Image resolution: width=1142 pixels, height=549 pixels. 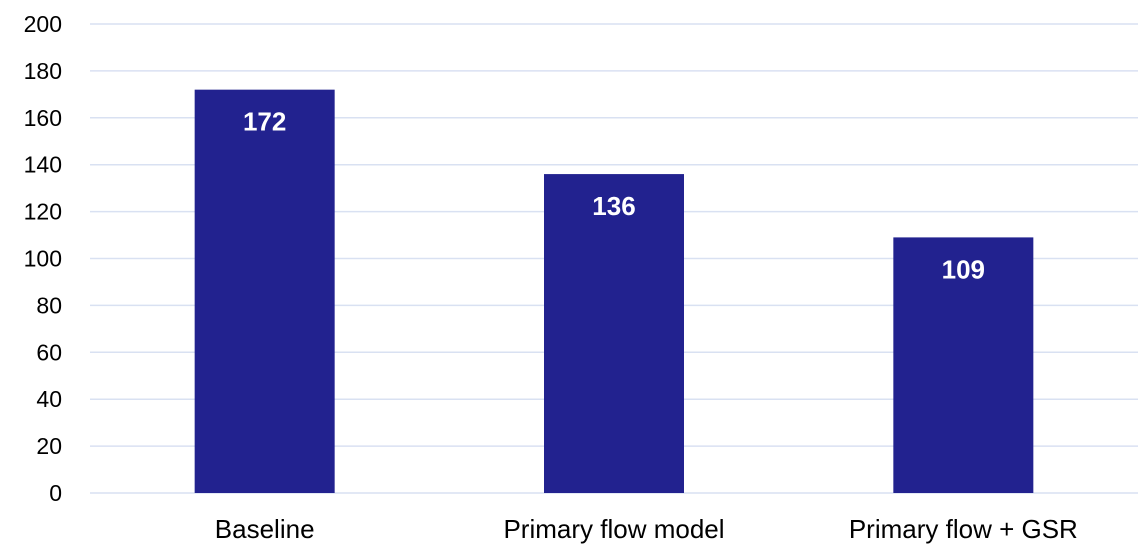 What do you see at coordinates (43, 71) in the screenshot?
I see `y-tick-label: 180` at bounding box center [43, 71].